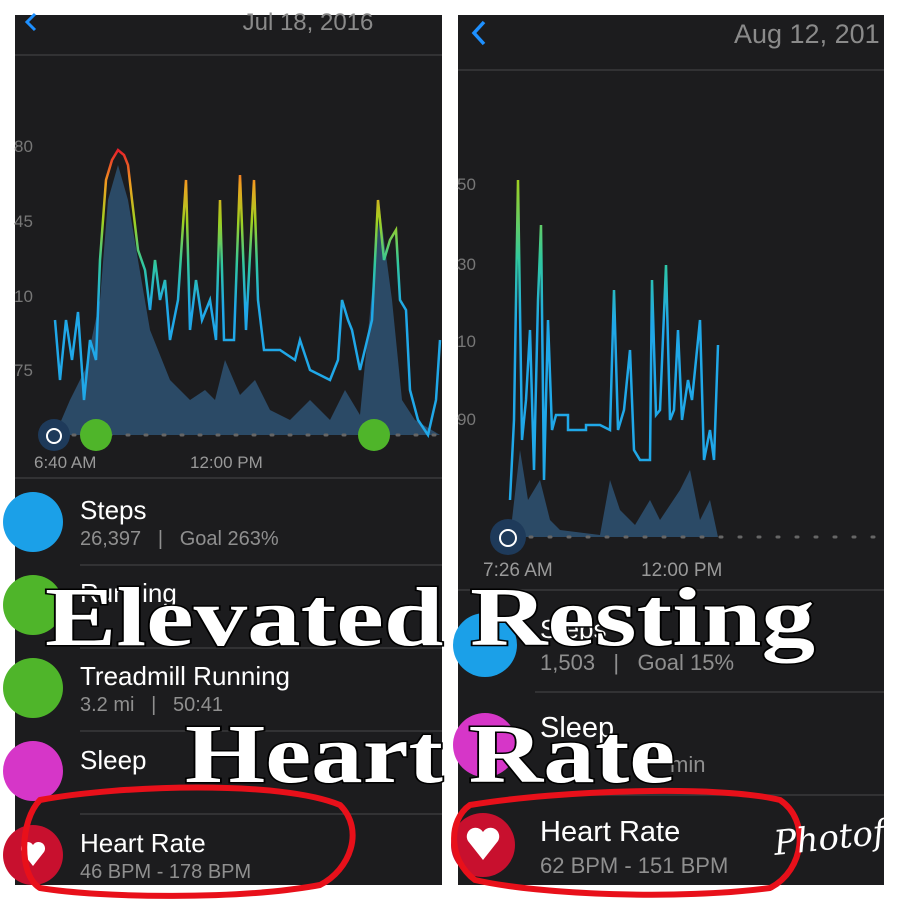  I want to click on item-title: Running, so click(128, 593).